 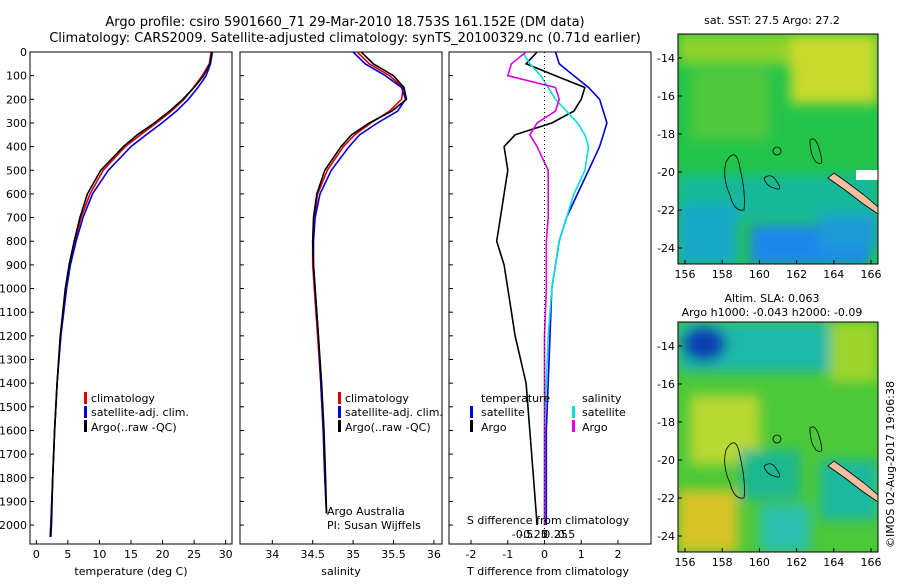 I want to click on difference-xtick-label: 1, so click(x=581, y=554).